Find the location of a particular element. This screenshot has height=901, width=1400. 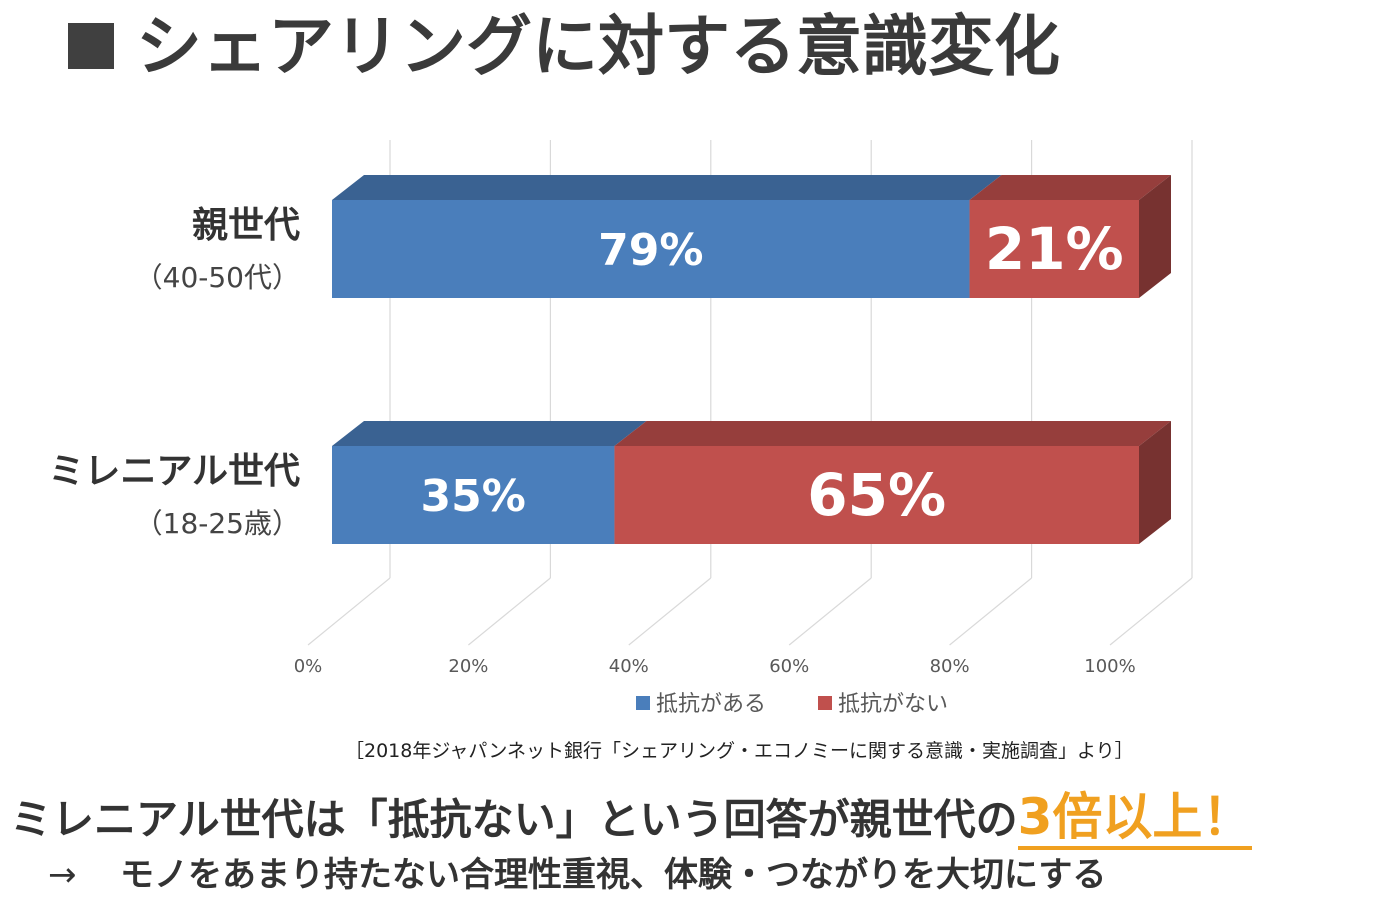

category-sublabel: （18-25歳） is located at coordinates (217, 523).